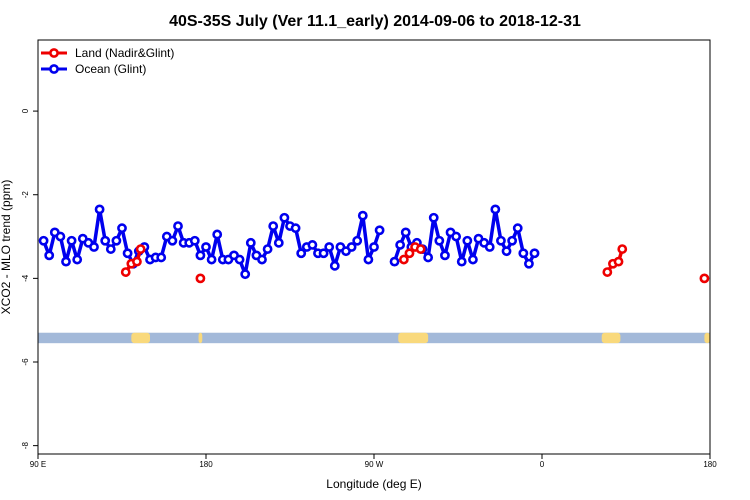 This screenshot has height=500, width=750. I want to click on y-axis: 0 -2 -4 -6 -8, so click(29, 278).